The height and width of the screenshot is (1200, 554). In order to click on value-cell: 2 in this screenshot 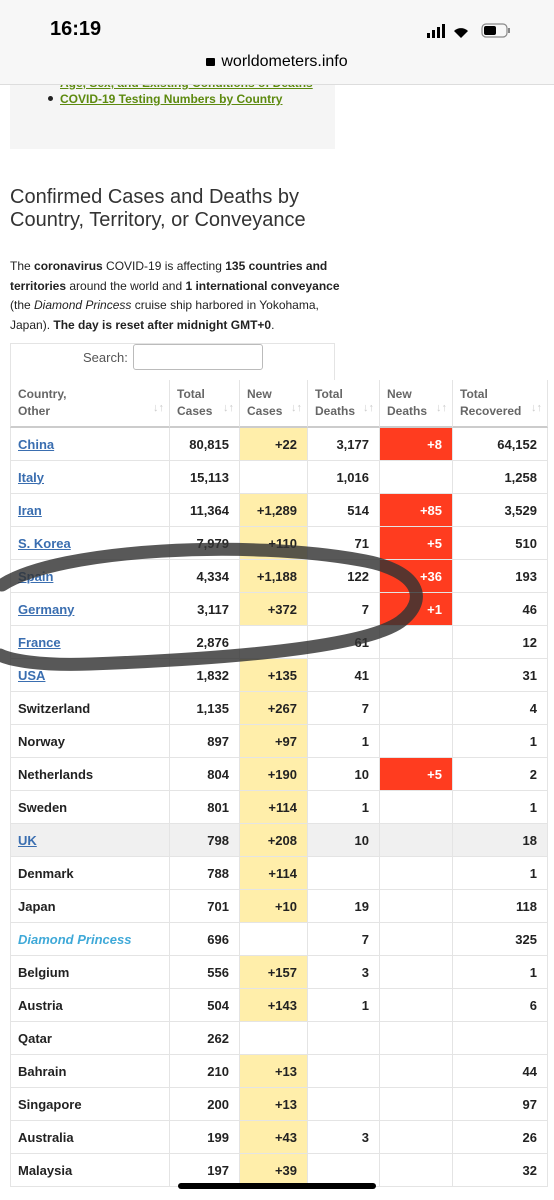, I will do `click(500, 774)`.